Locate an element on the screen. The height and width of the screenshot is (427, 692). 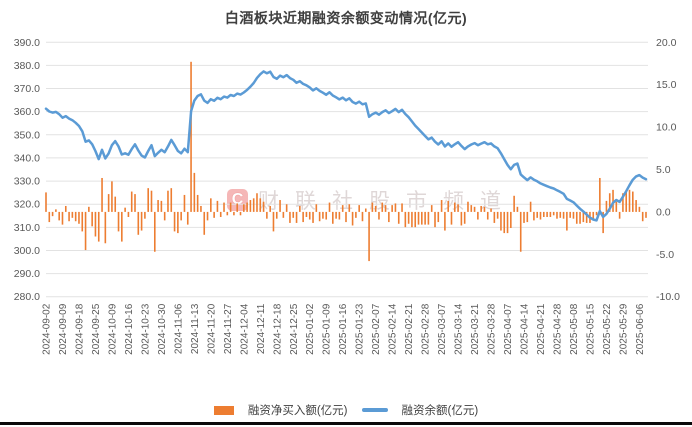
svg-text: -10.0 is located at coordinates (668, 297).